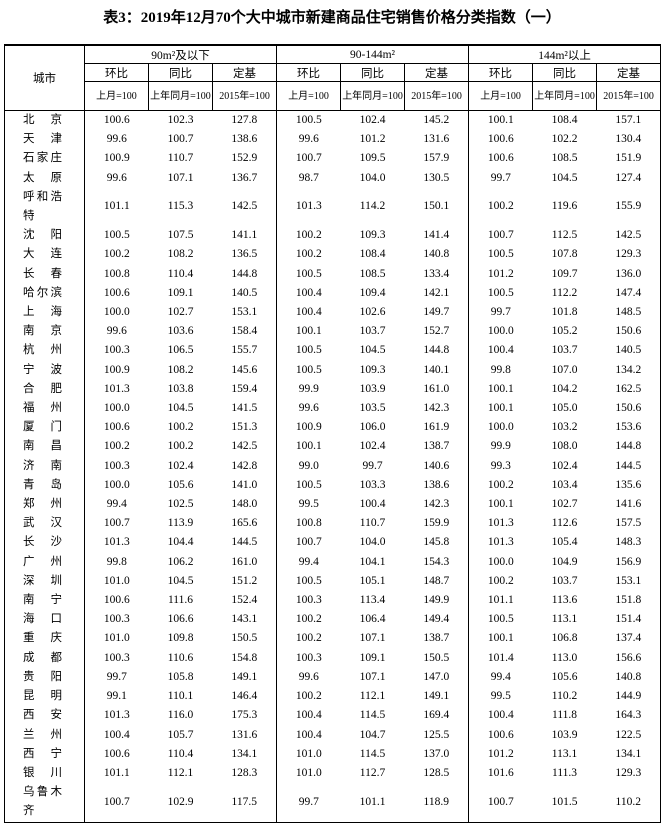 The image size is (664, 823). I want to click on index-value: 137.0, so click(436, 753).